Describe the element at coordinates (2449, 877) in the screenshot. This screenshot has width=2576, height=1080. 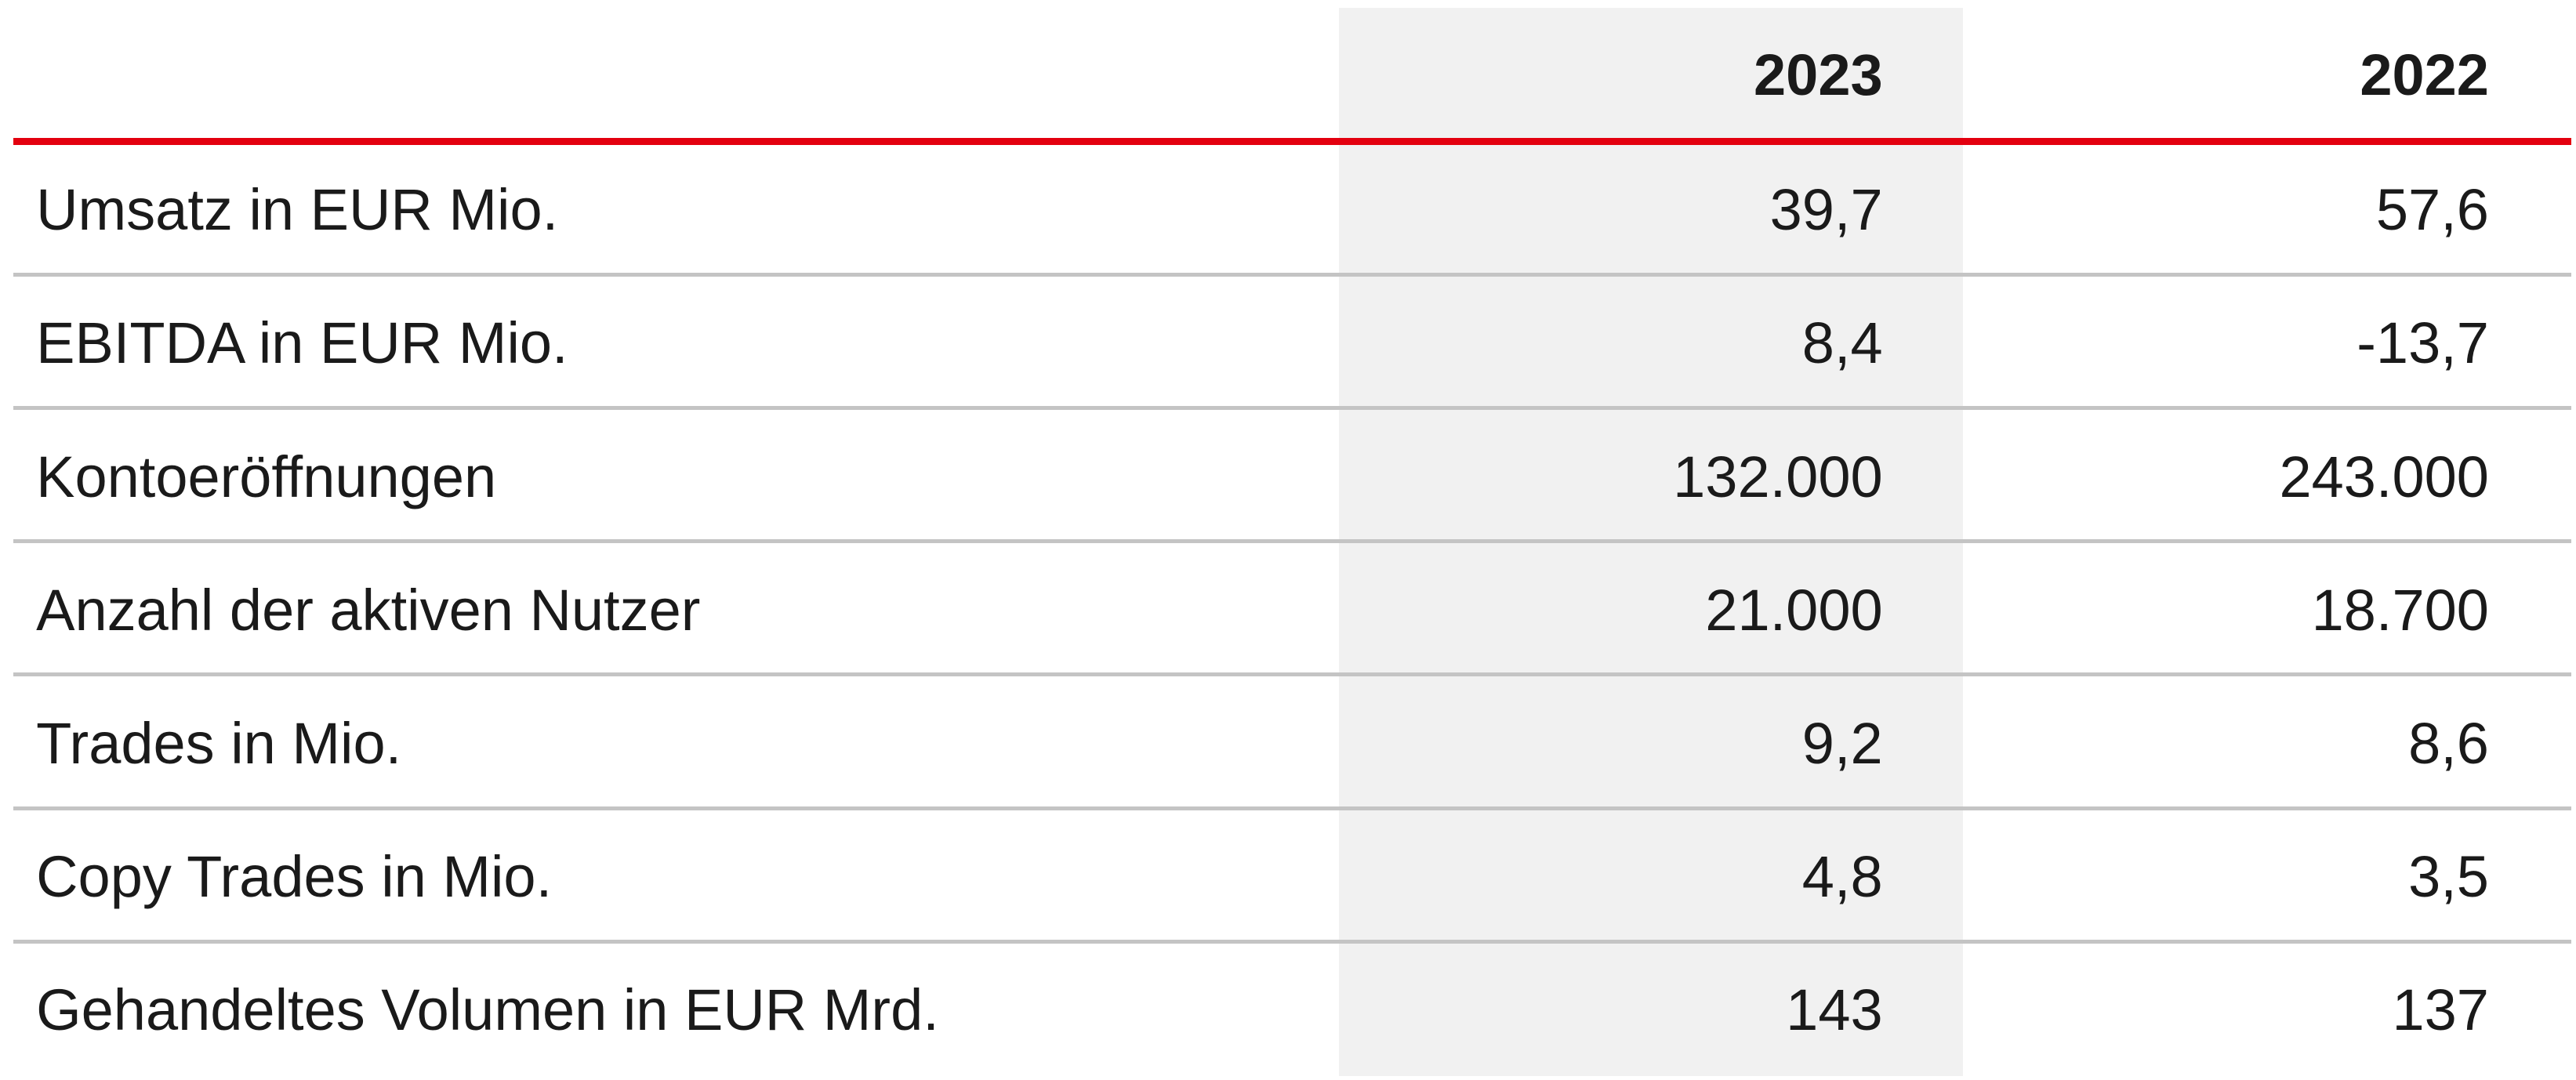
I see `value-cell: 3,5` at that location.